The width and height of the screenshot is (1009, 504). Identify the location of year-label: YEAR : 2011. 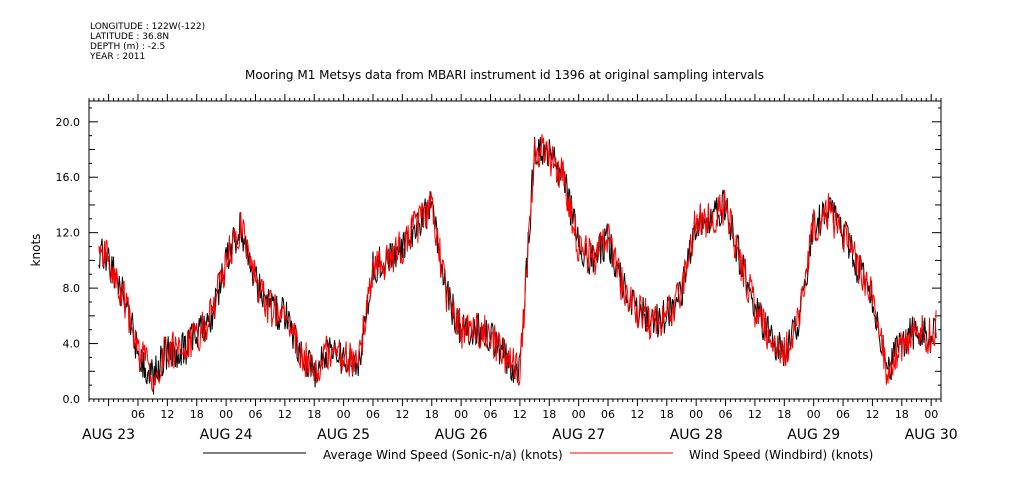
(118, 57).